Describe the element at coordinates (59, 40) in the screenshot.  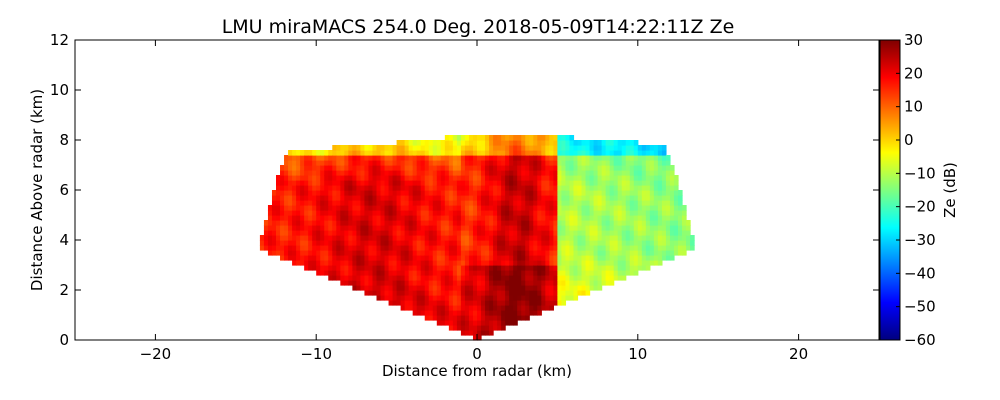
I see `y-tick-label: 12` at that location.